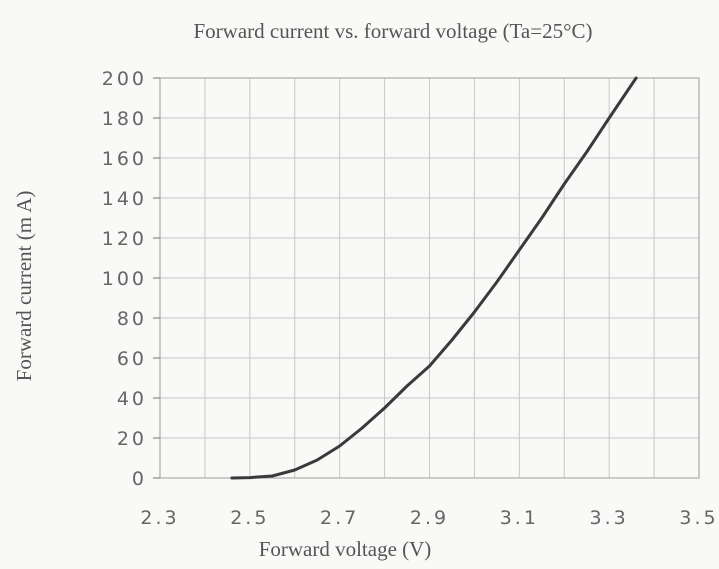  I want to click on y-tick-labels: 0 20 40 60 80 100 120 140 160 180 200, so click(124, 279).